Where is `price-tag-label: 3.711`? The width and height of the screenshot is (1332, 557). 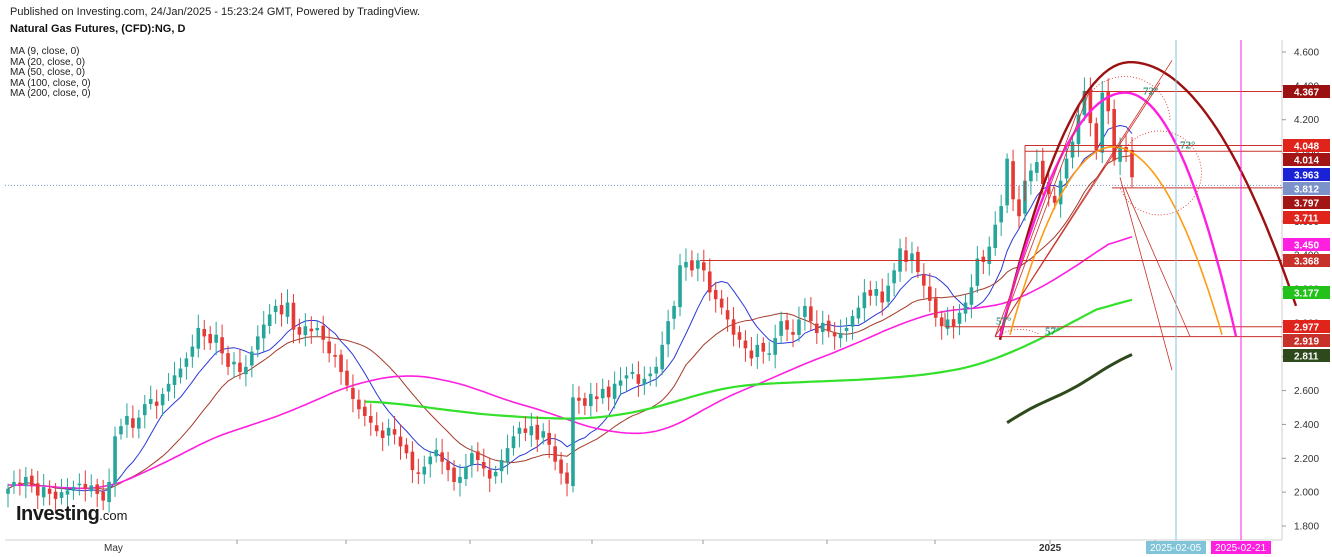
price-tag-label: 3.711 is located at coordinates (1306, 219).